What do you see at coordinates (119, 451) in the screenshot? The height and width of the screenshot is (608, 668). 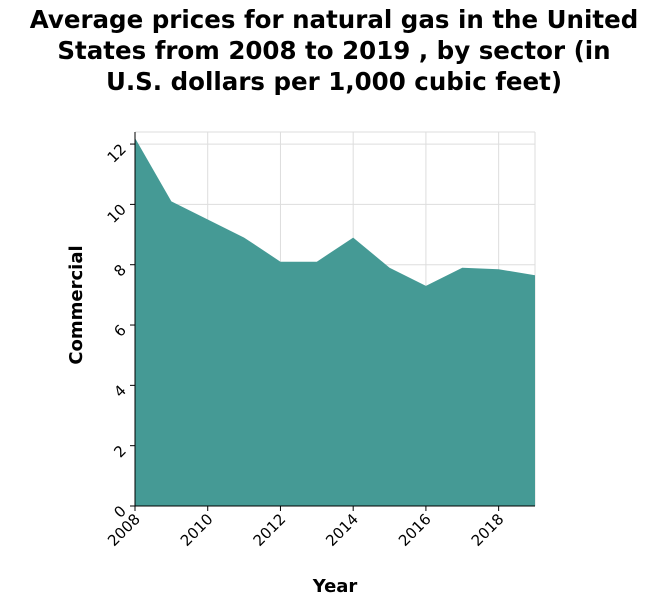 I see `y-tick-label: 2` at bounding box center [119, 451].